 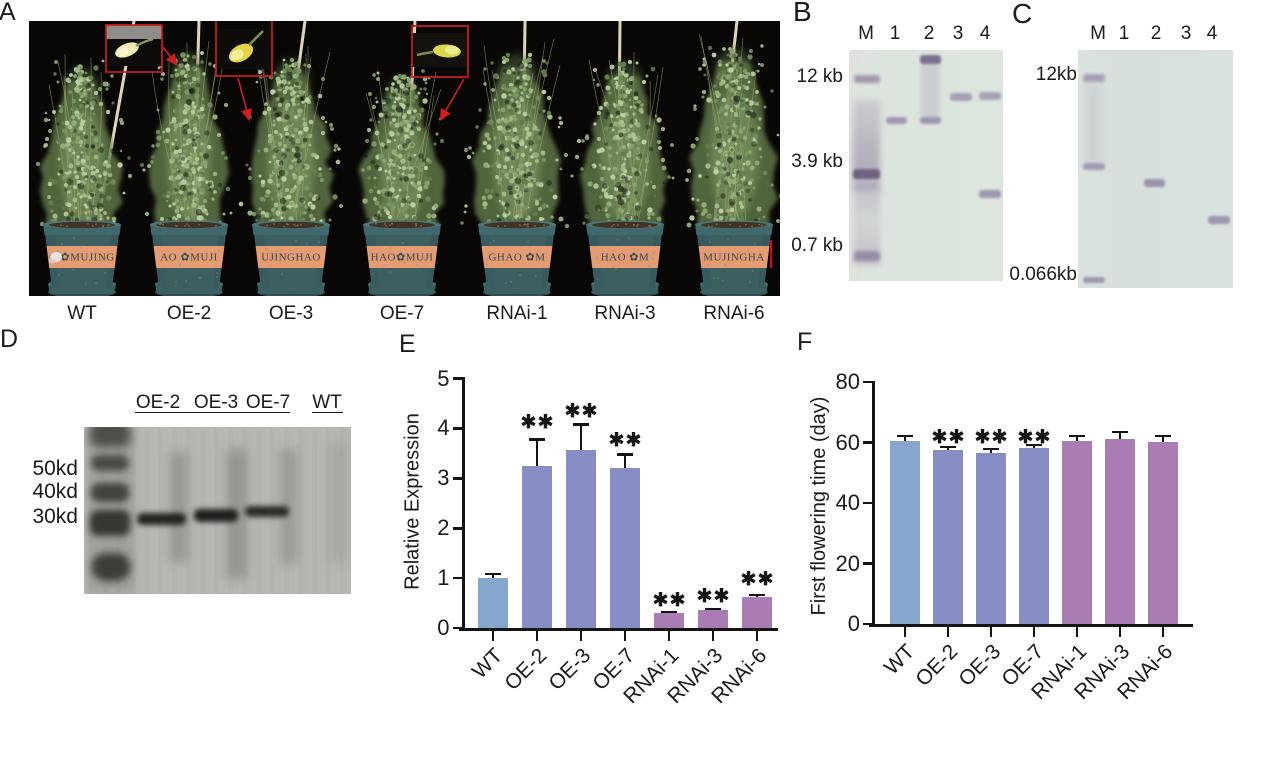 What do you see at coordinates (402, 258) in the screenshot?
I see `svg-text: HAO✿MUJI` at bounding box center [402, 258].